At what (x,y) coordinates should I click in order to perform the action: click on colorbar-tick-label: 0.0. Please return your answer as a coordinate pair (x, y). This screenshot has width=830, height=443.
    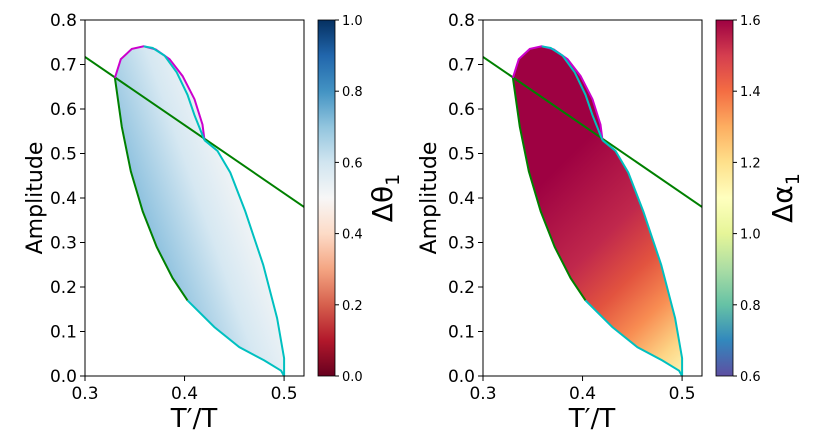
    Looking at the image, I should click on (352, 377).